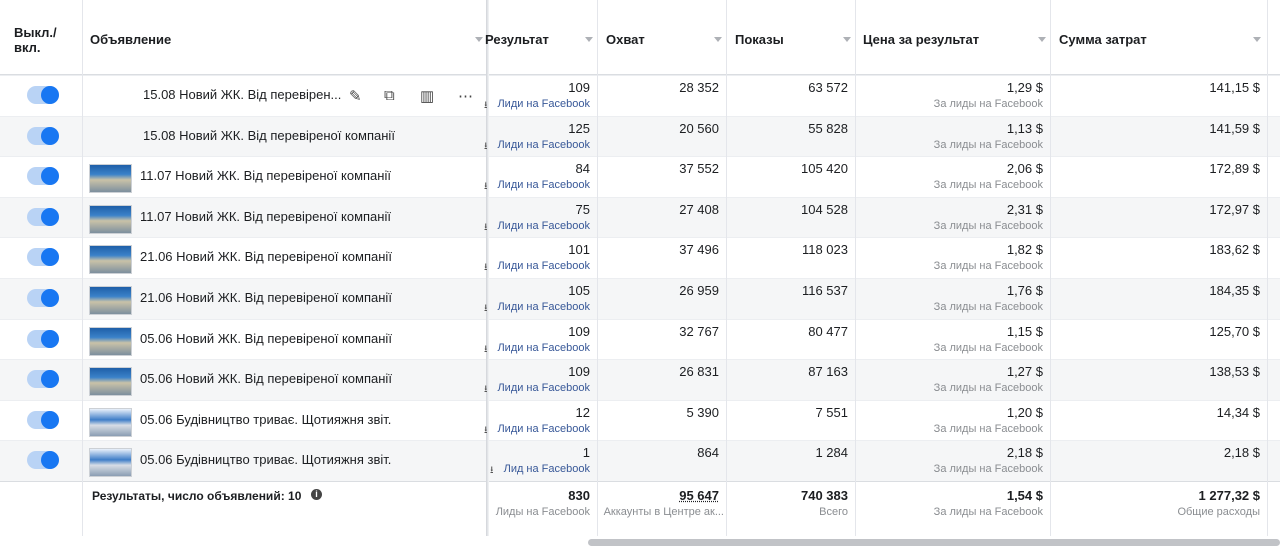 Image resolution: width=1280 pixels, height=556 pixels. I want to click on result-value: 1, so click(586, 453).